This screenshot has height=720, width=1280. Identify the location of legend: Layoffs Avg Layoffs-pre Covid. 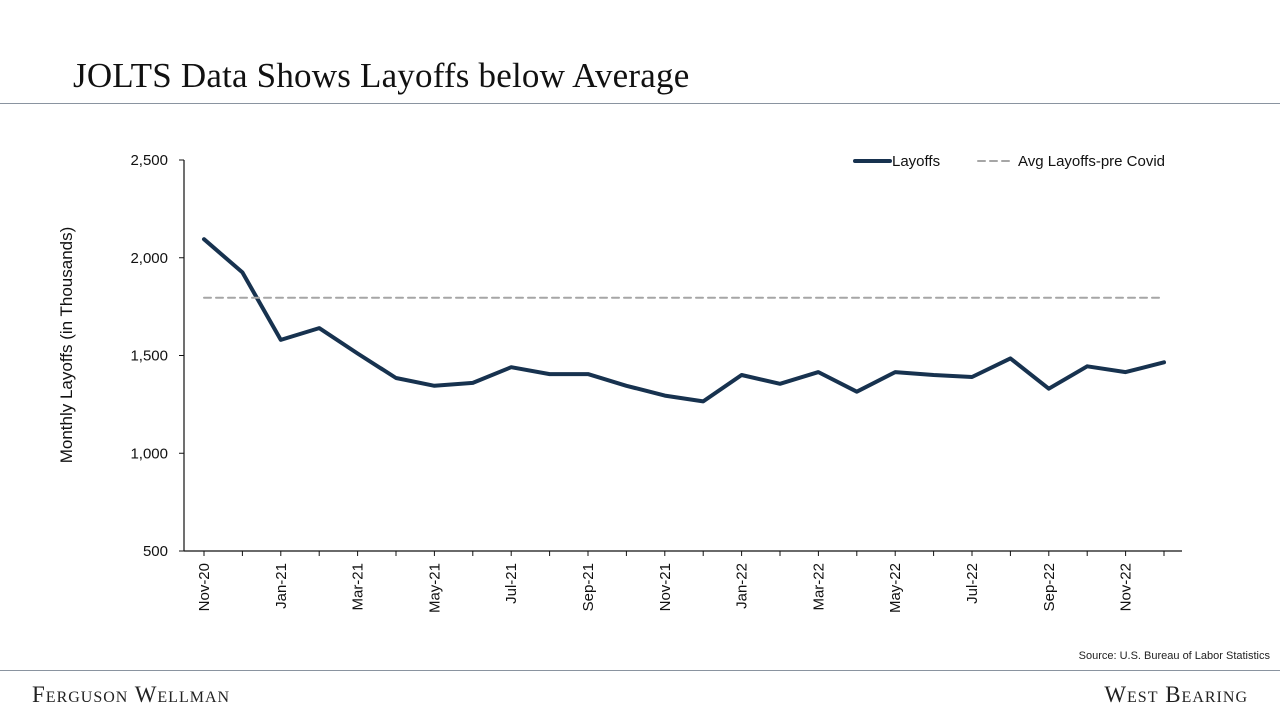
(1009, 161).